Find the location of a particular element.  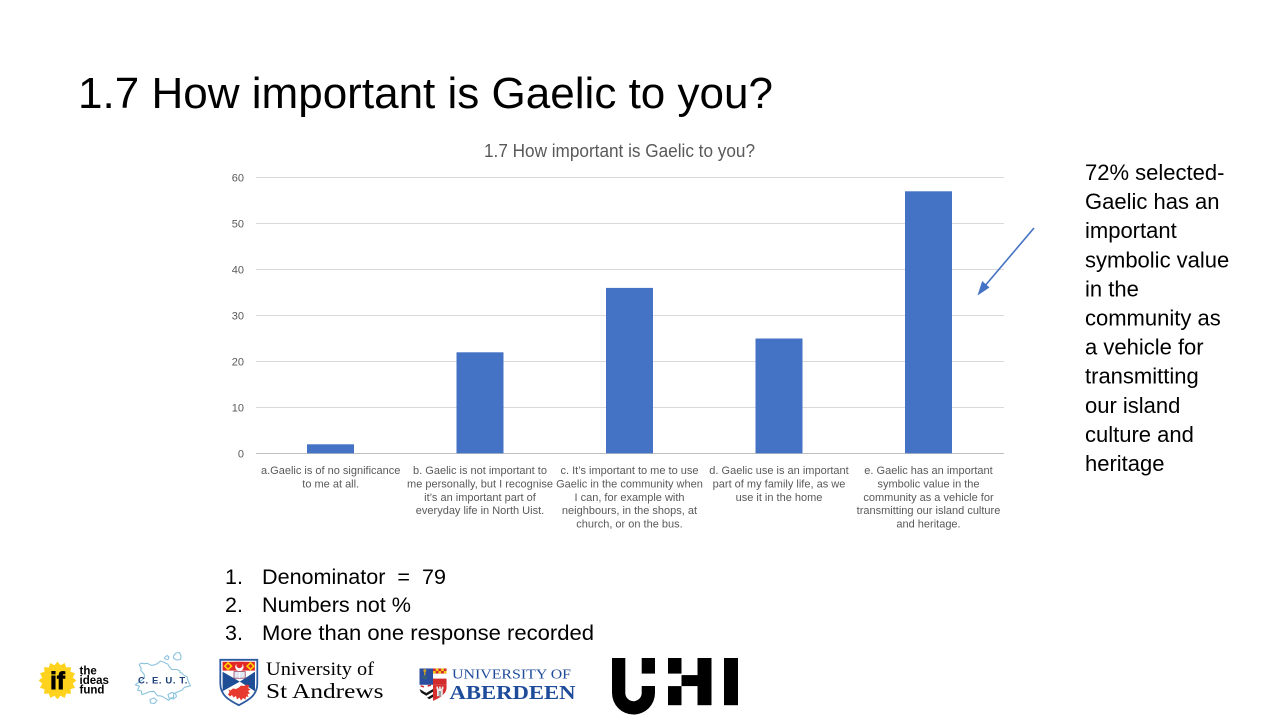

svg-text: the is located at coordinates (88, 672).